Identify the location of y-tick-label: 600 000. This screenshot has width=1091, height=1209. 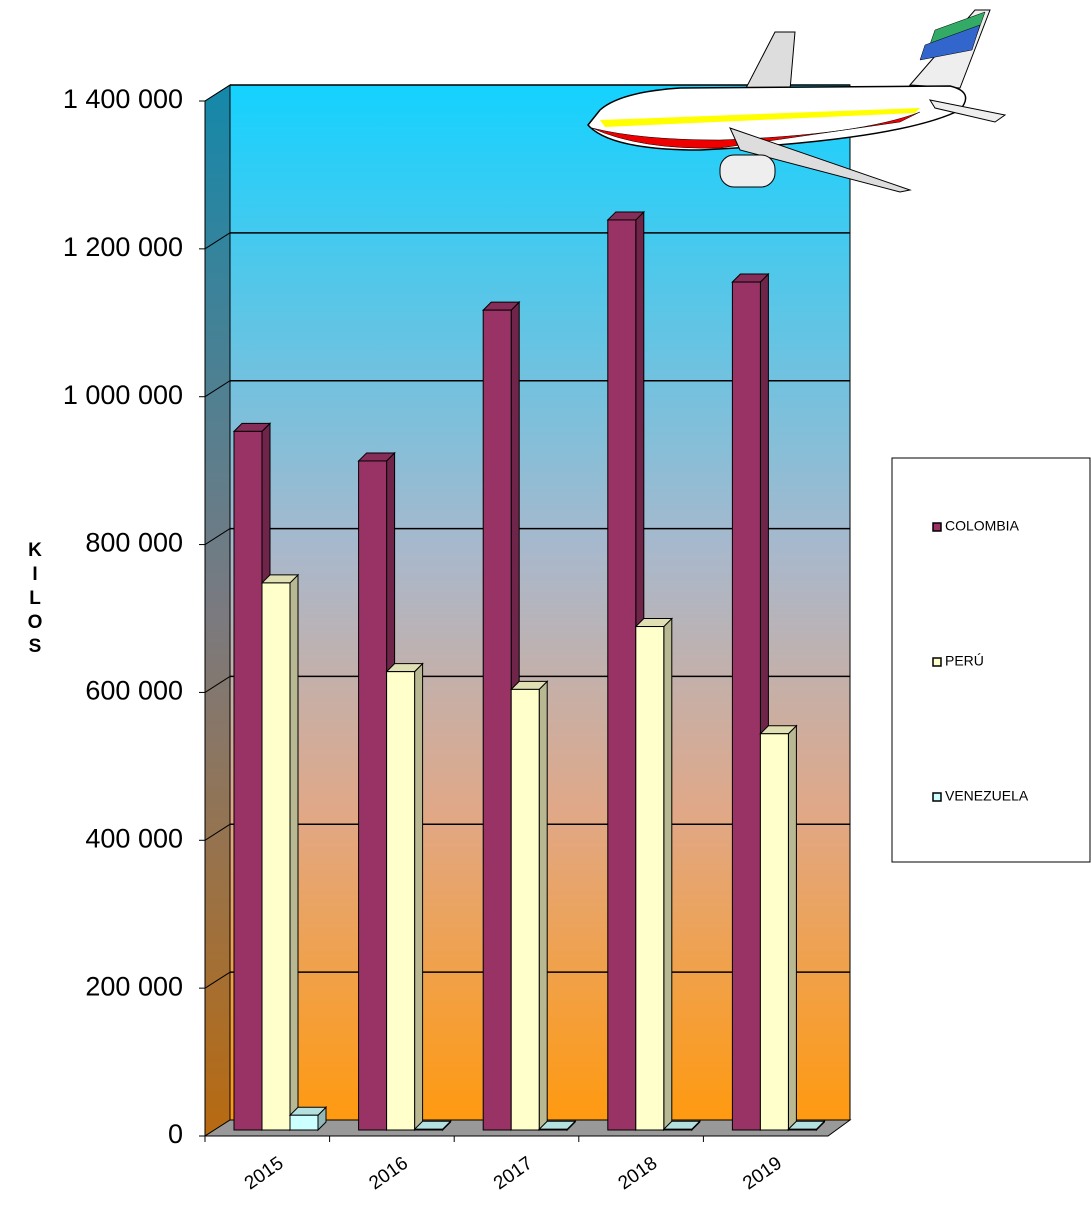
(134, 691).